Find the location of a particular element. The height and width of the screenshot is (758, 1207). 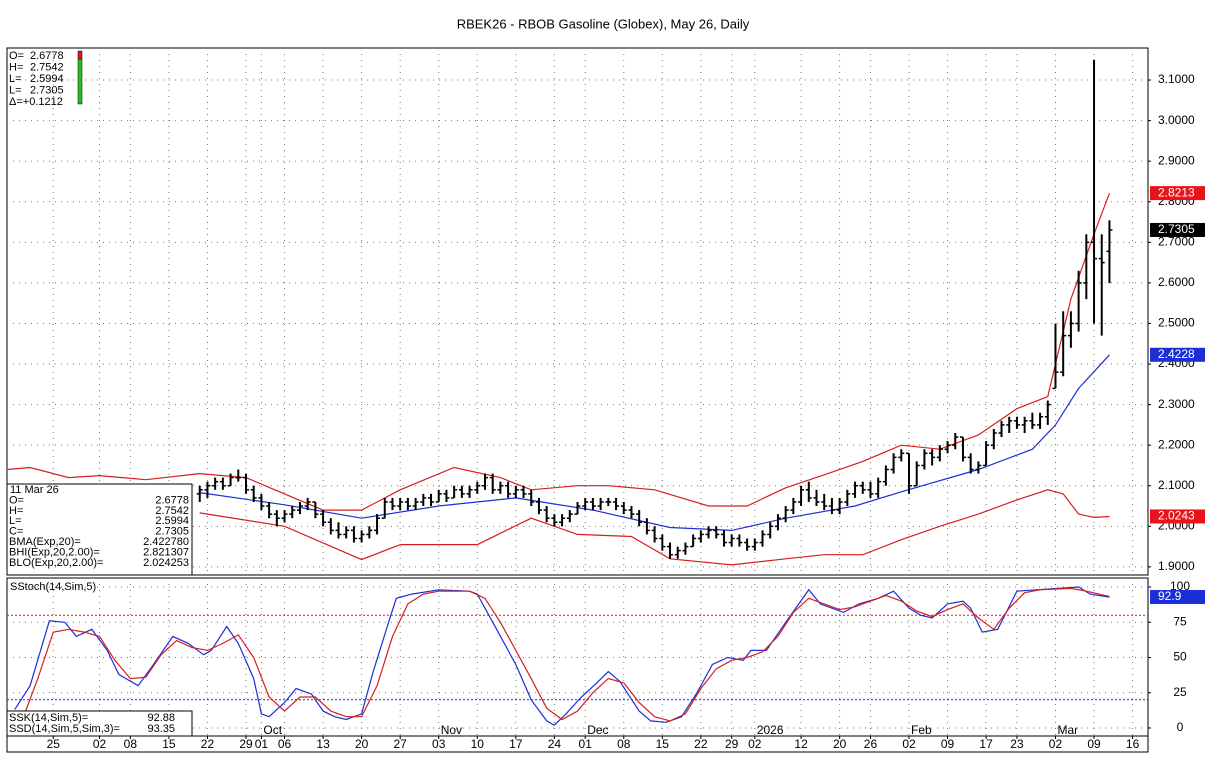

stoch-box-label: SSD(14,Sim,5,Sim,3)= is located at coordinates (64, 729).